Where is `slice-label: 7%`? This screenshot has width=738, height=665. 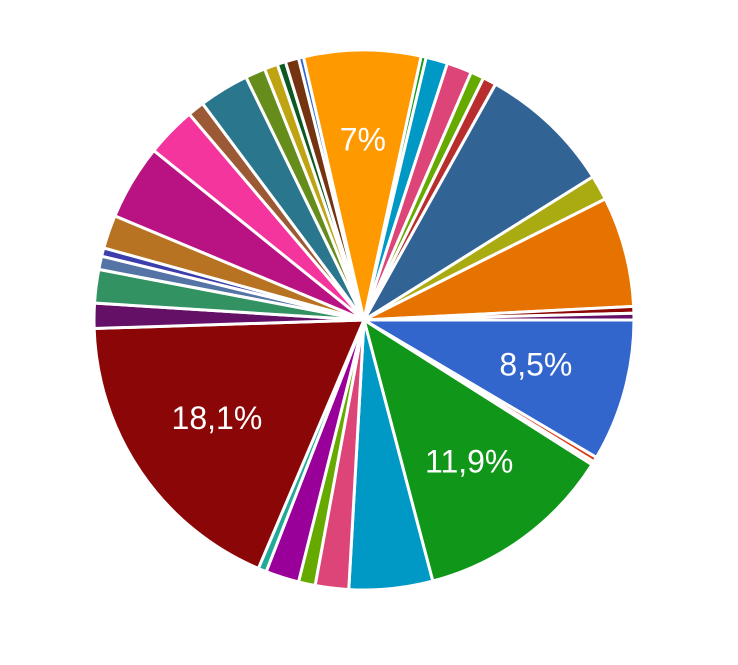
slice-label: 7% is located at coordinates (363, 139).